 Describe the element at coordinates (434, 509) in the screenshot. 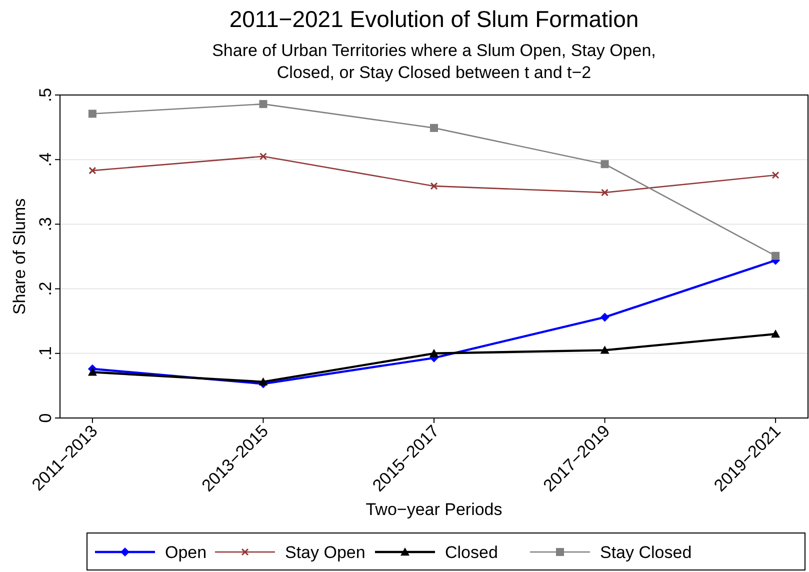

I see `x-axis-title: Two−year Periods` at that location.